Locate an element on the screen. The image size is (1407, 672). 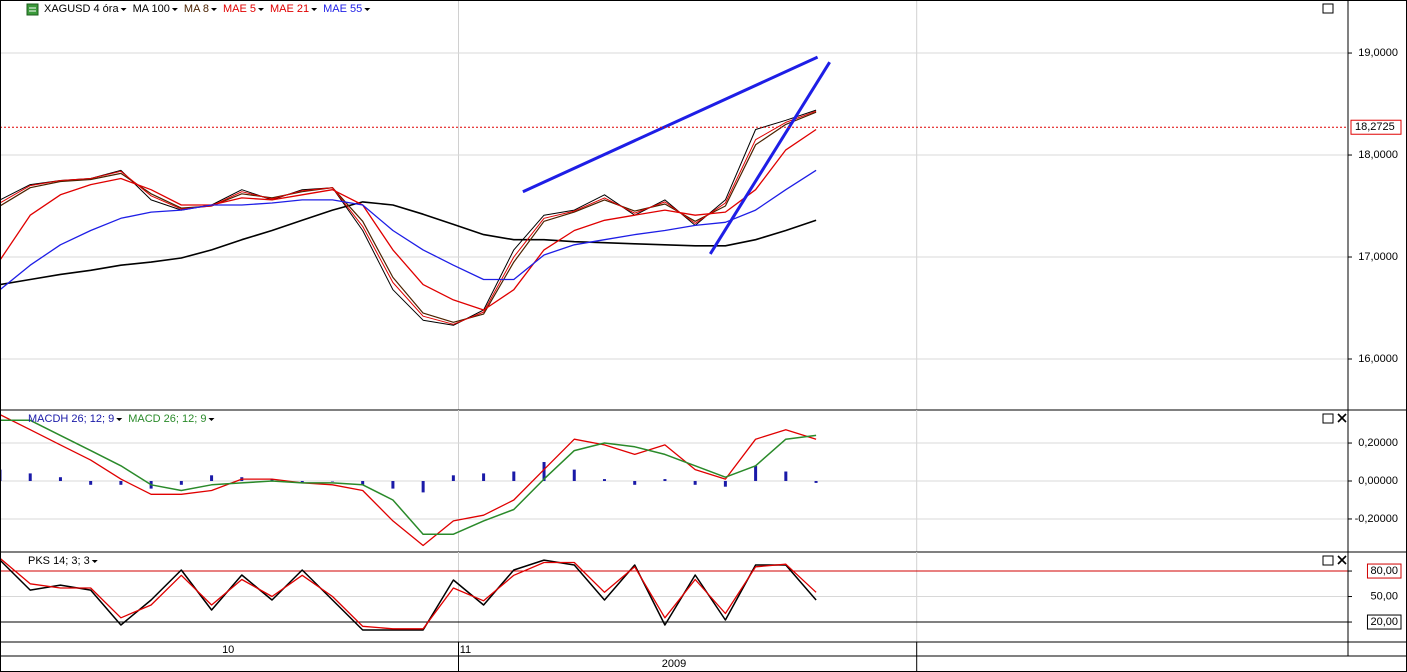
year-label: 2009 is located at coordinates (674, 664).